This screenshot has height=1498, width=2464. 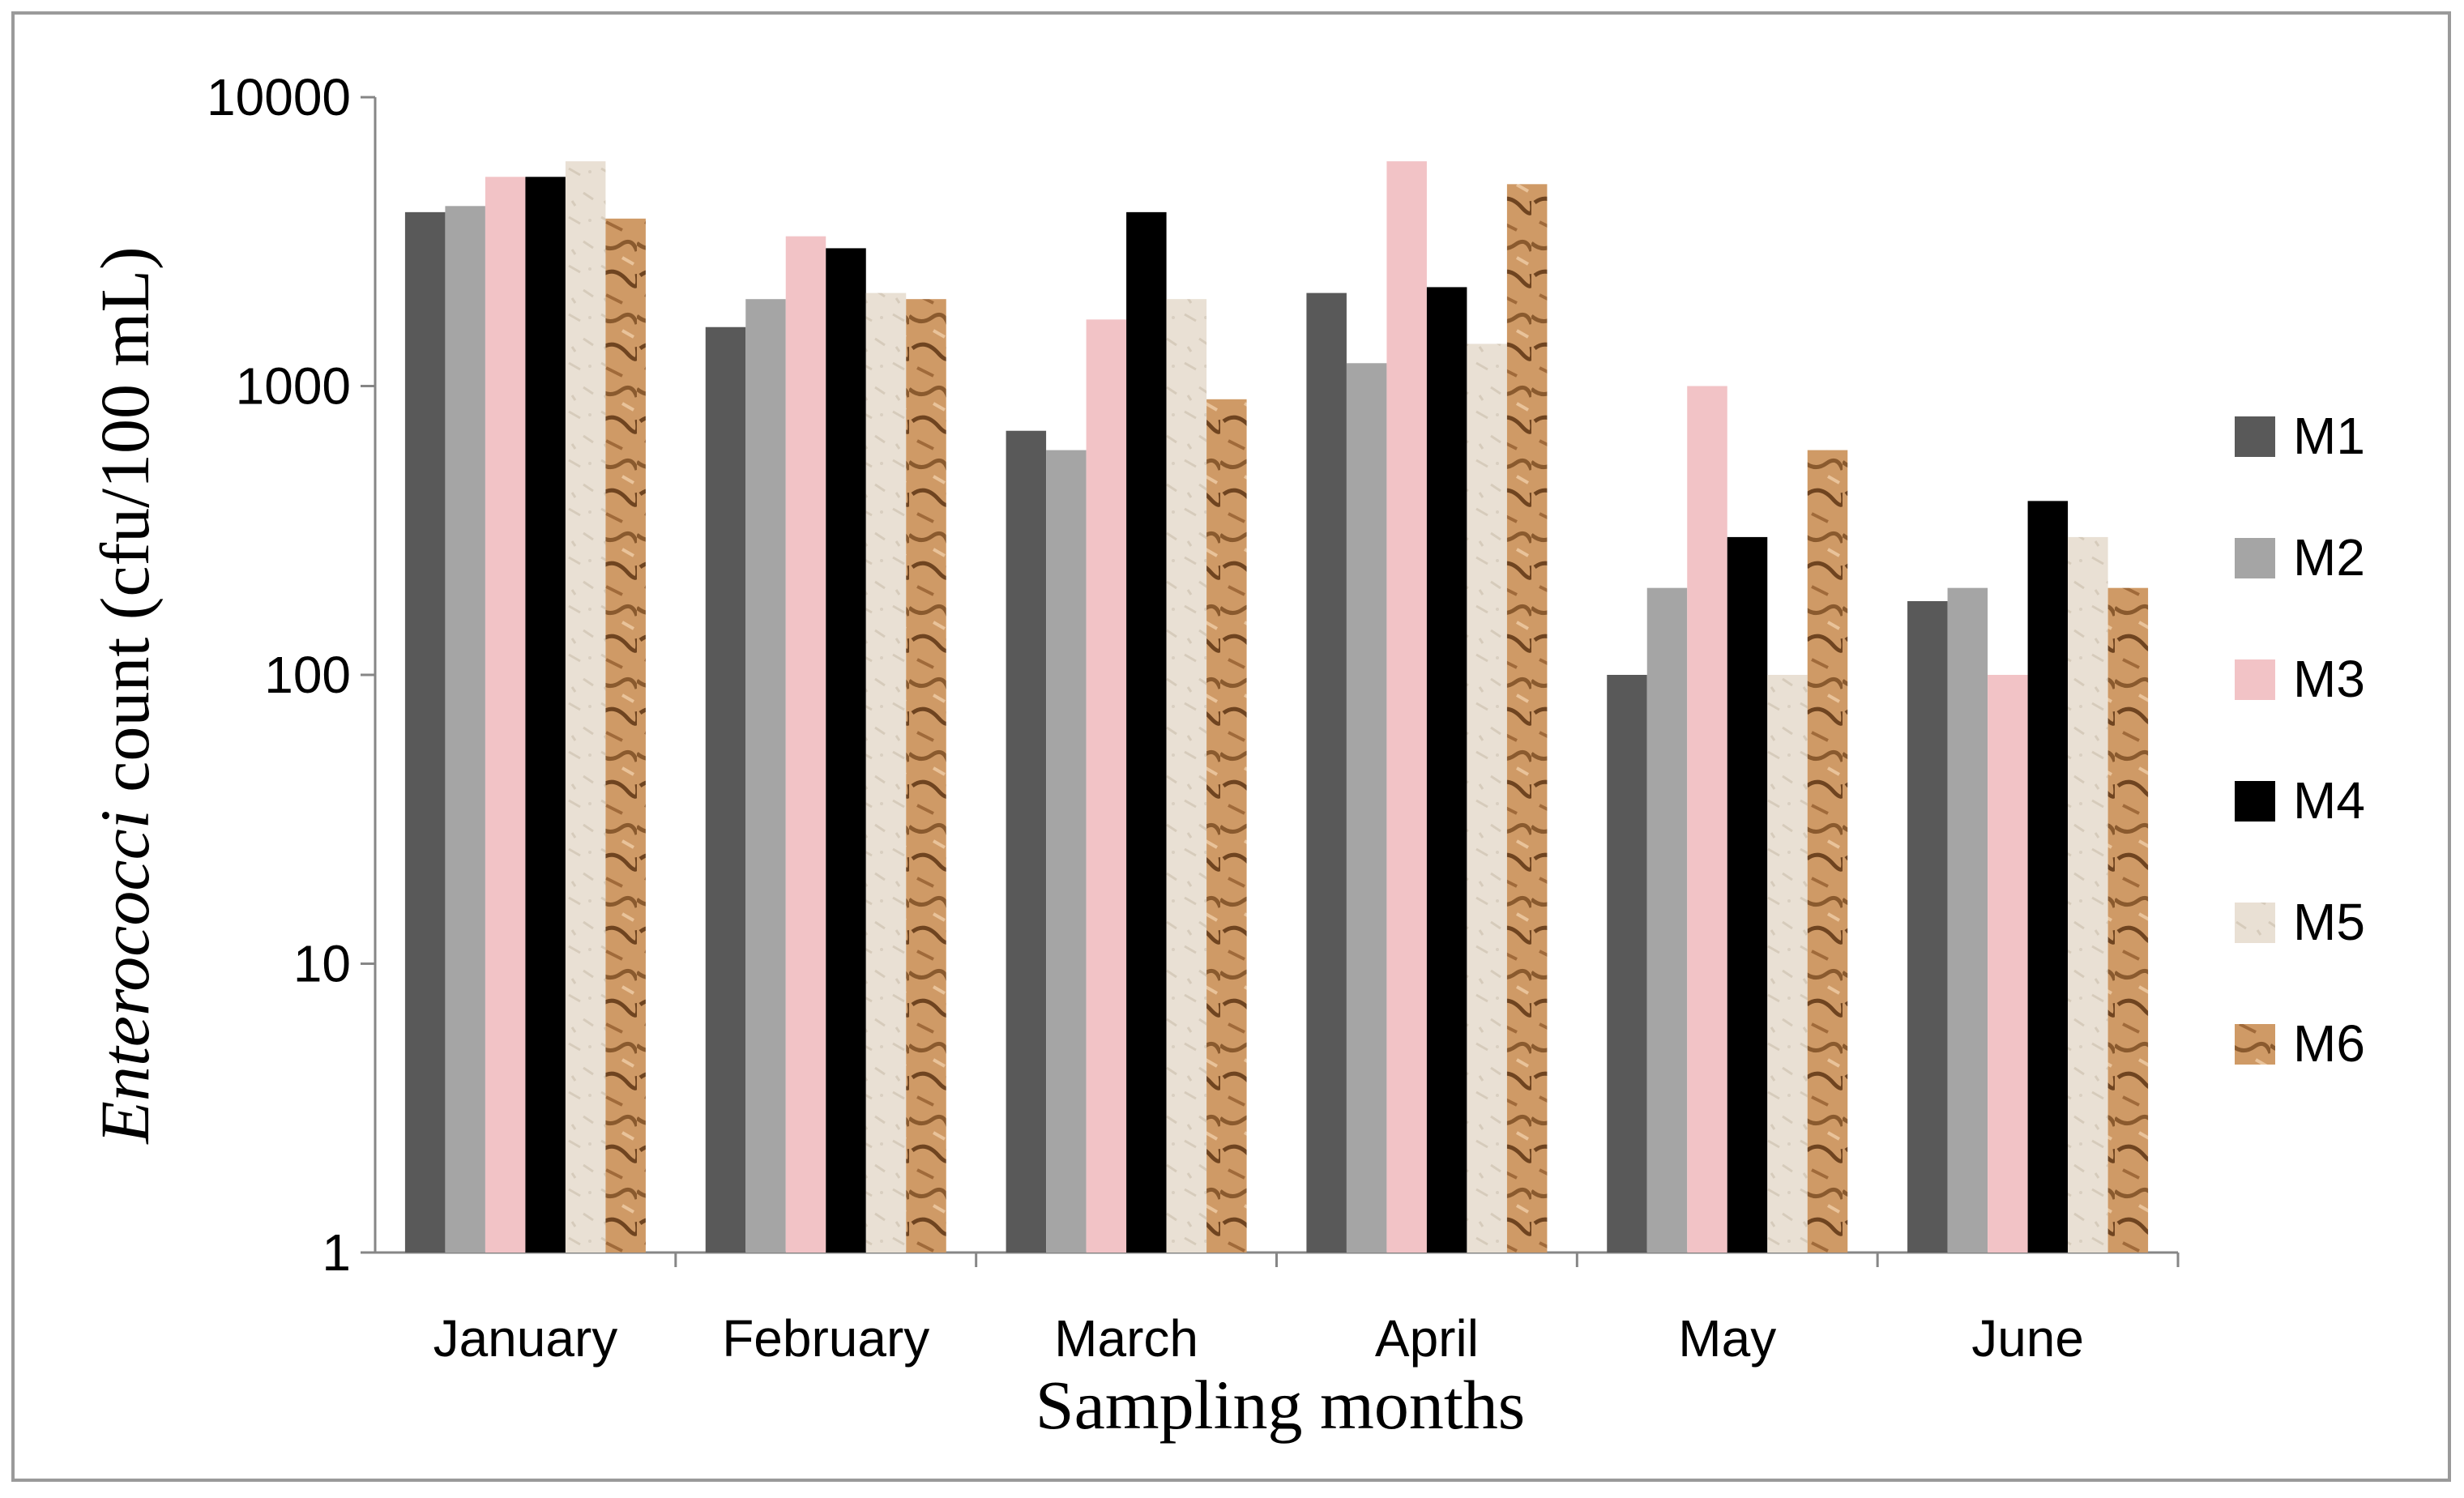 I want to click on bar-m1-january, so click(x=425, y=732).